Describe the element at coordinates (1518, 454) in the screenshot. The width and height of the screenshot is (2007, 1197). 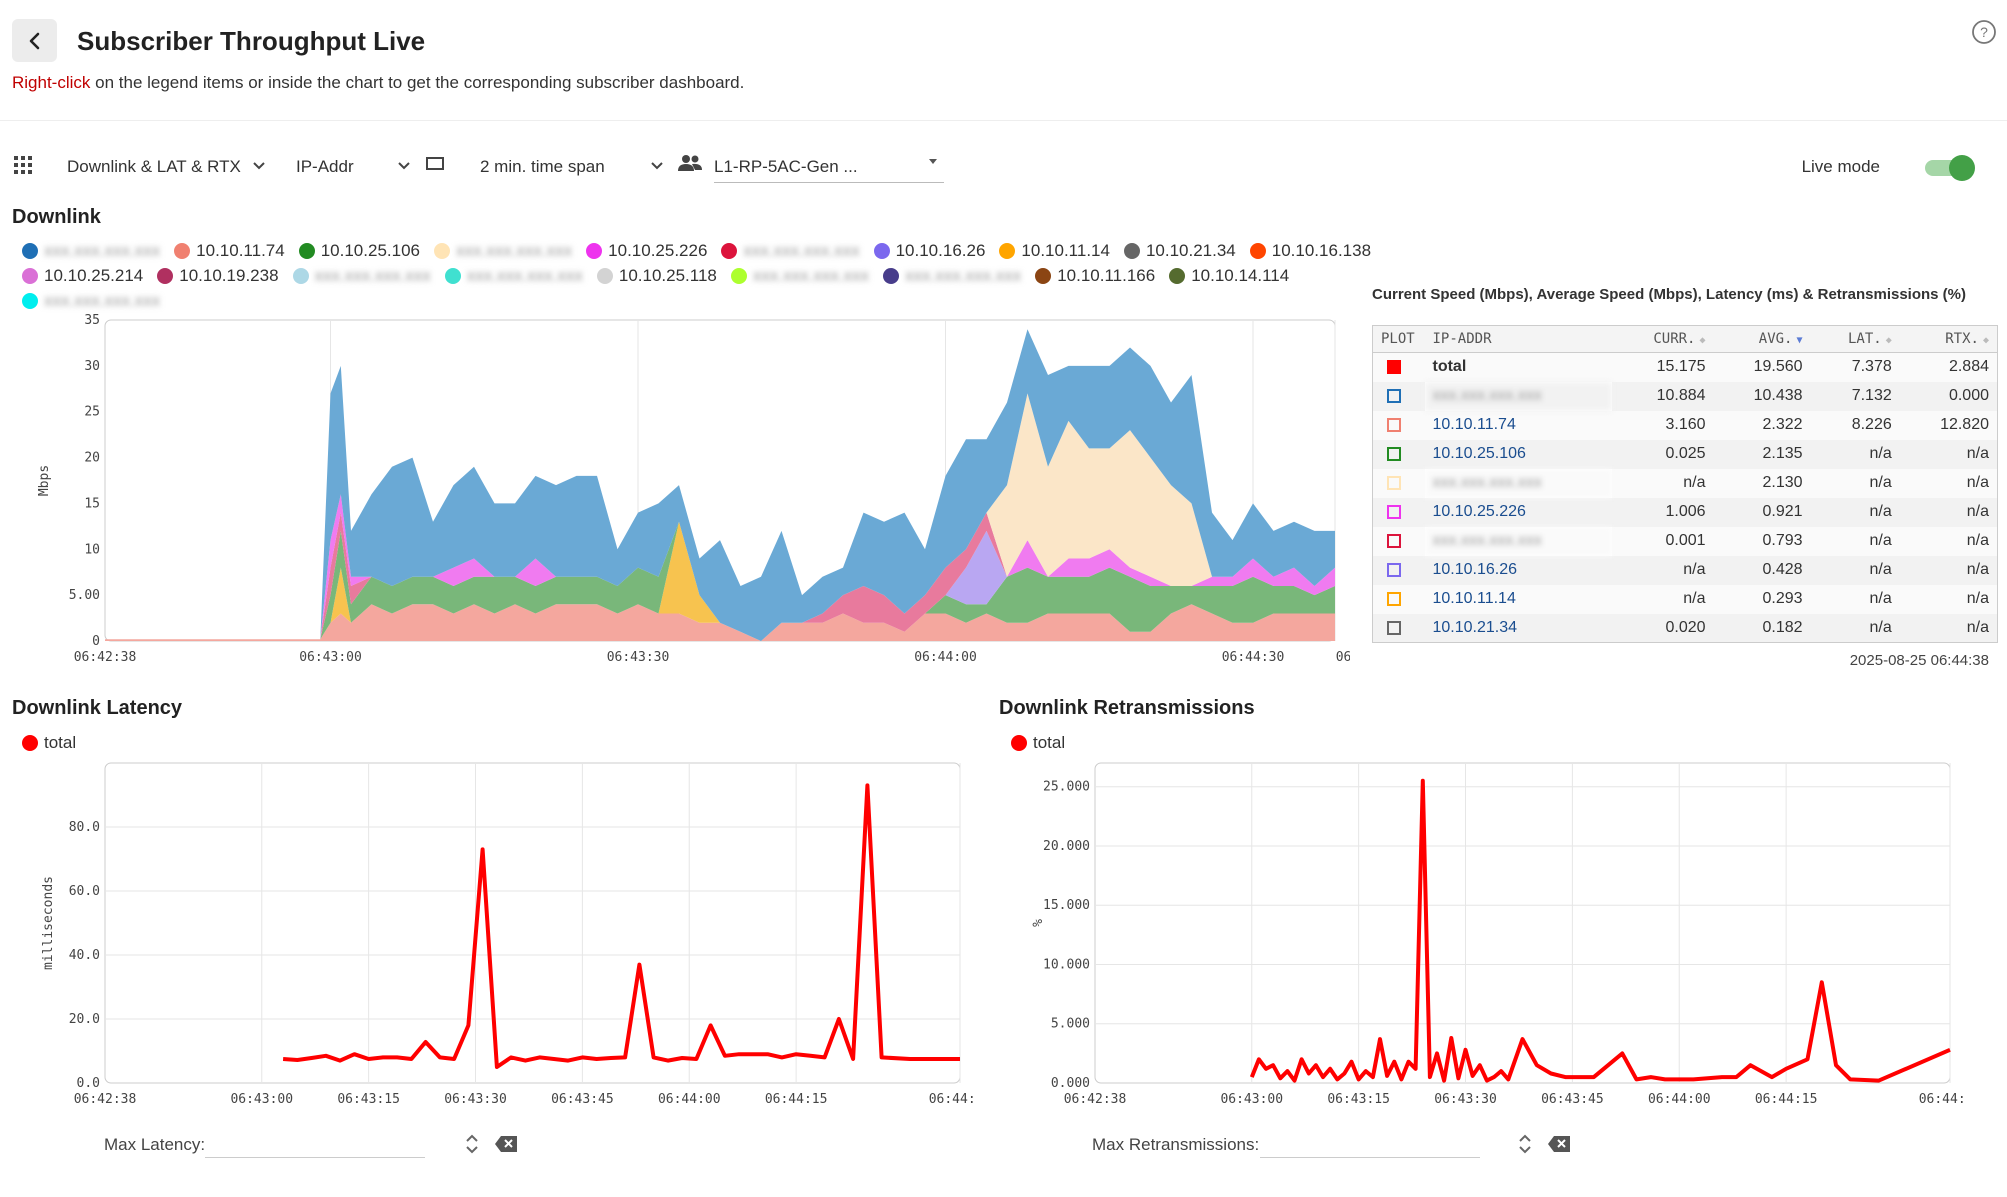
I see `ip-cell: 10.10.25.106` at that location.